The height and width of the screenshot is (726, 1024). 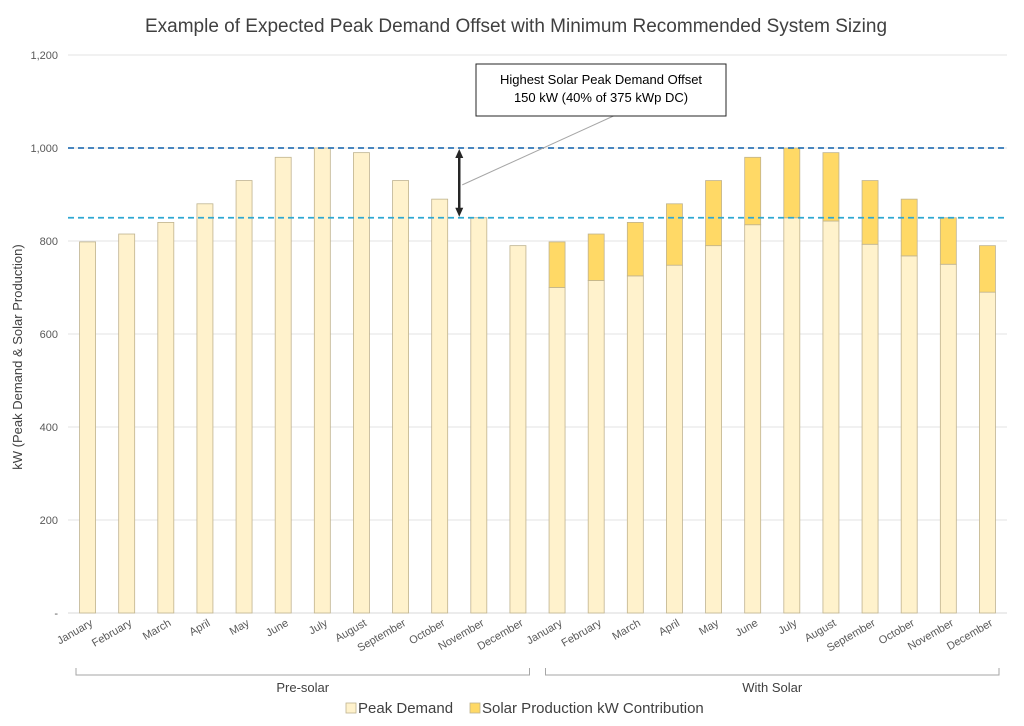 What do you see at coordinates (302, 687) in the screenshot?
I see `group-label: Pre-solar` at bounding box center [302, 687].